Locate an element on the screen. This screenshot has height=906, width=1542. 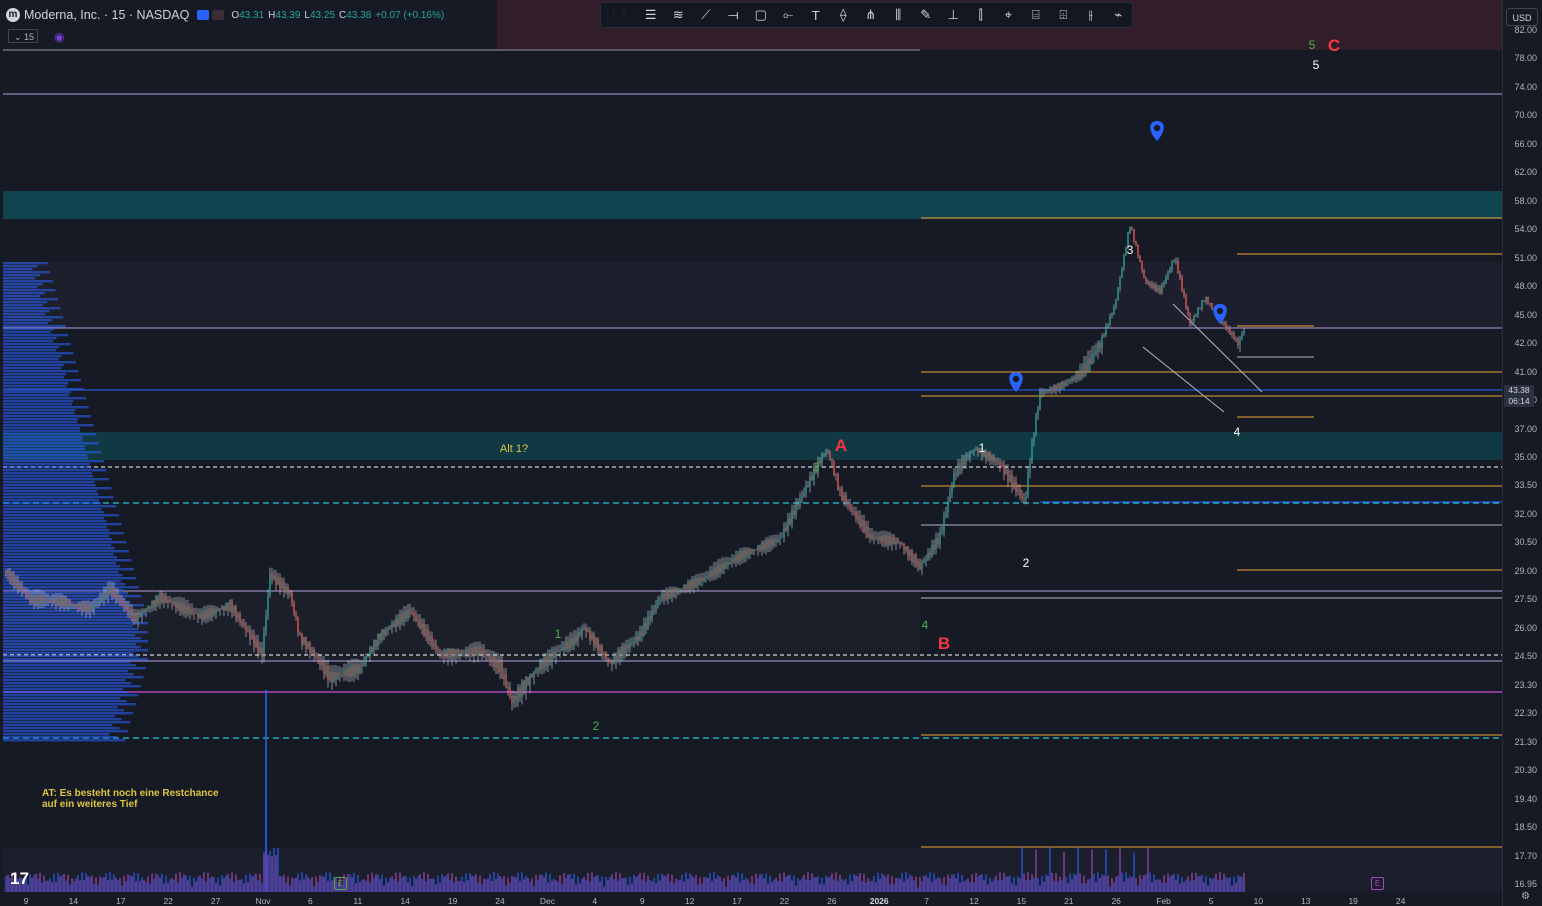
text-icon: T is located at coordinates (815, 15).